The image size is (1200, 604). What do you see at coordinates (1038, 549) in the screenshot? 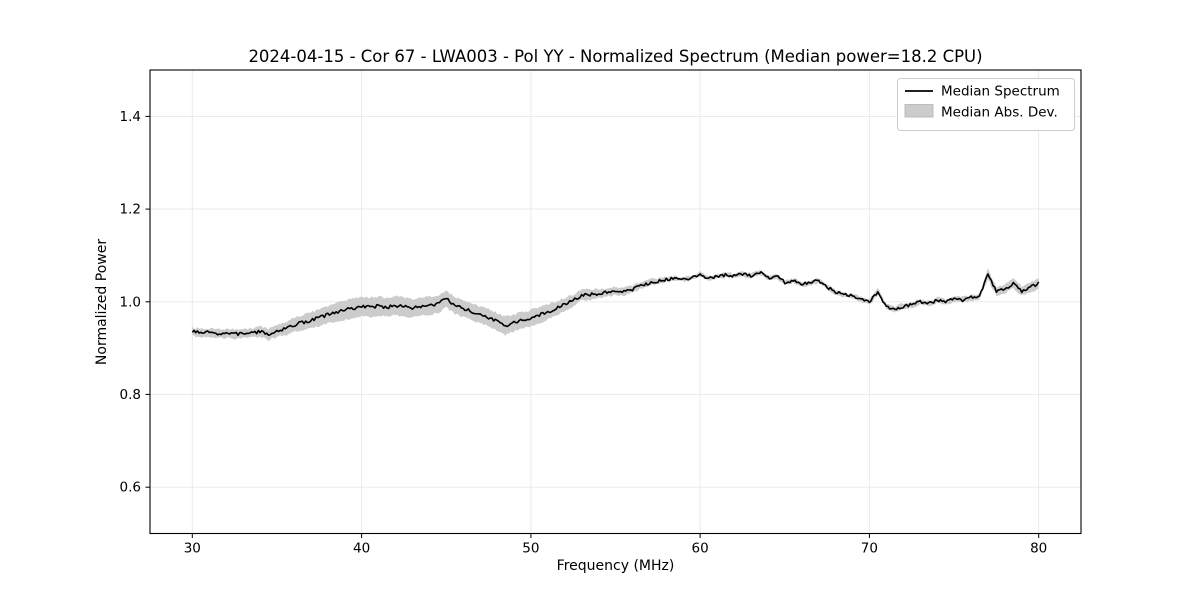
I see `x-tick-label: 80` at bounding box center [1038, 549].